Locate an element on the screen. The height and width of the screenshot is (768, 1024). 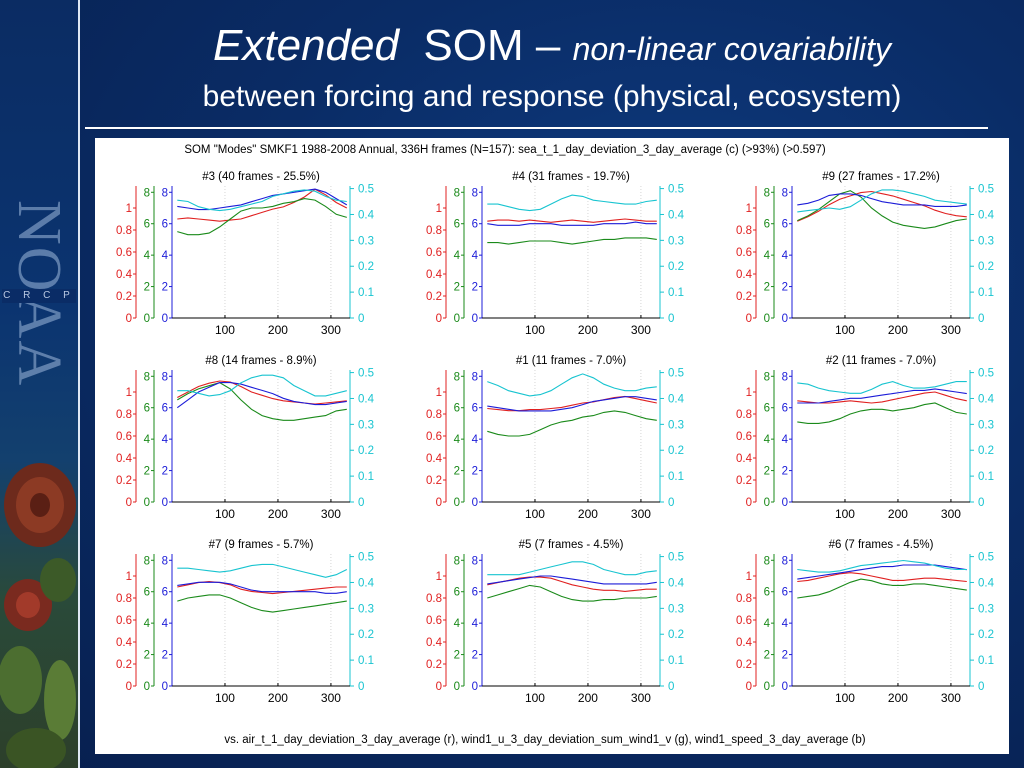
panel-title: #9 (27 frames - 17.2%) is located at coordinates (881, 177).